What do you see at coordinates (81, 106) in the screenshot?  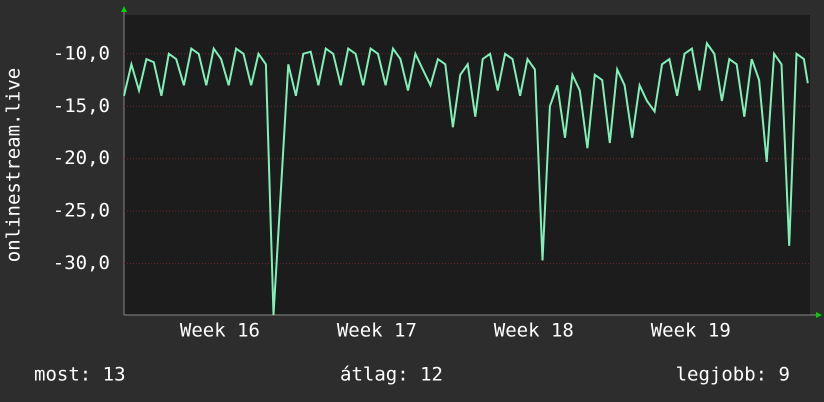 I see `y-tick-label: -15,0` at bounding box center [81, 106].